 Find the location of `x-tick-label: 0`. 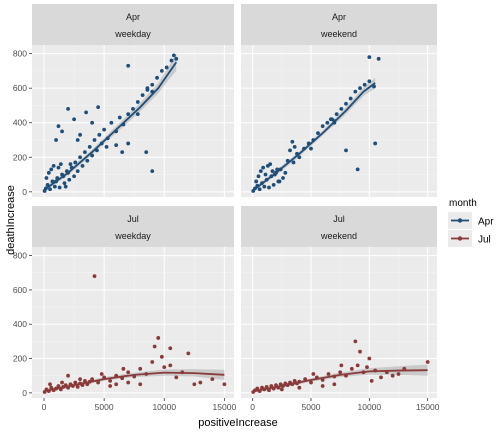

x-tick-label: 0 is located at coordinates (44, 407).